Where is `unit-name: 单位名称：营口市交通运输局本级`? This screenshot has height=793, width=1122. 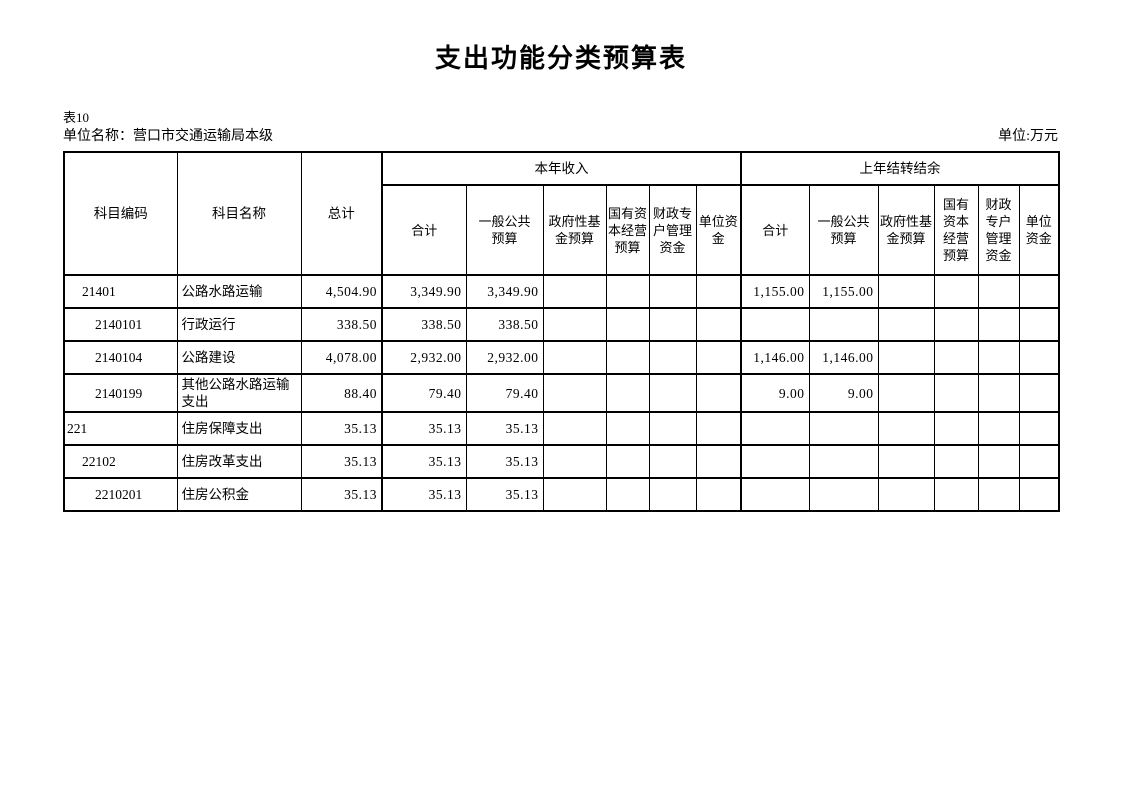 unit-name: 单位名称：营口市交通运输局本级 is located at coordinates (168, 136).